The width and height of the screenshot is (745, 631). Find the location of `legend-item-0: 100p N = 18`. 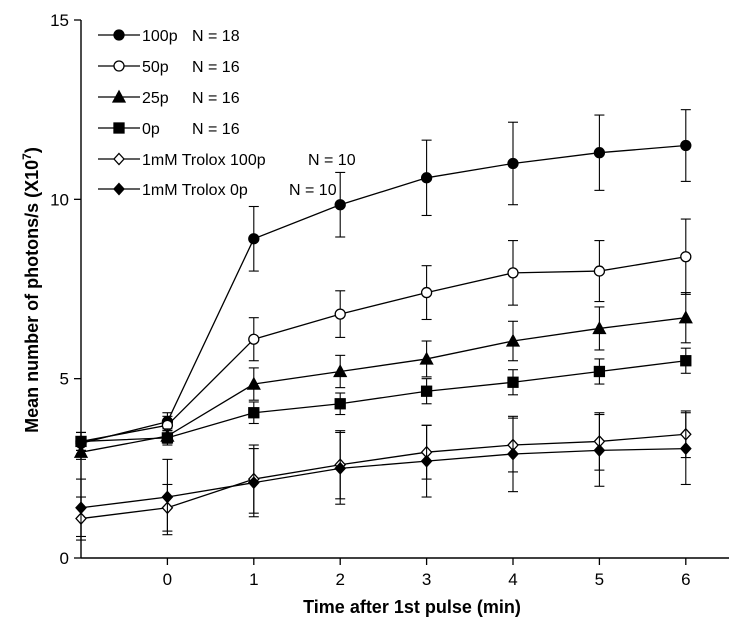

legend-item-0: 100p N = 18 is located at coordinates (169, 36).